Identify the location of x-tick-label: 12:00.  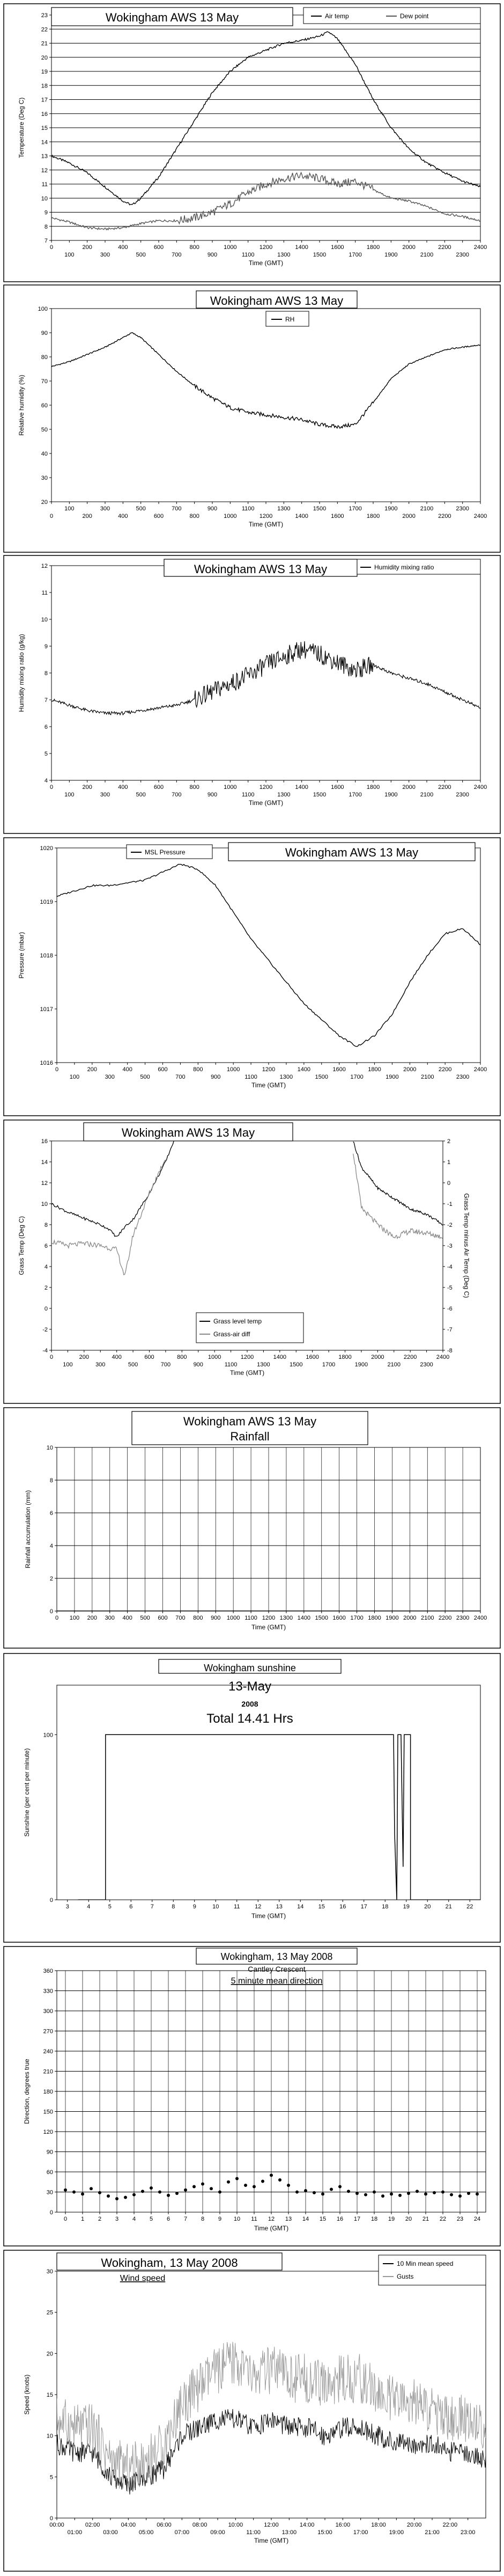
(271, 2525).